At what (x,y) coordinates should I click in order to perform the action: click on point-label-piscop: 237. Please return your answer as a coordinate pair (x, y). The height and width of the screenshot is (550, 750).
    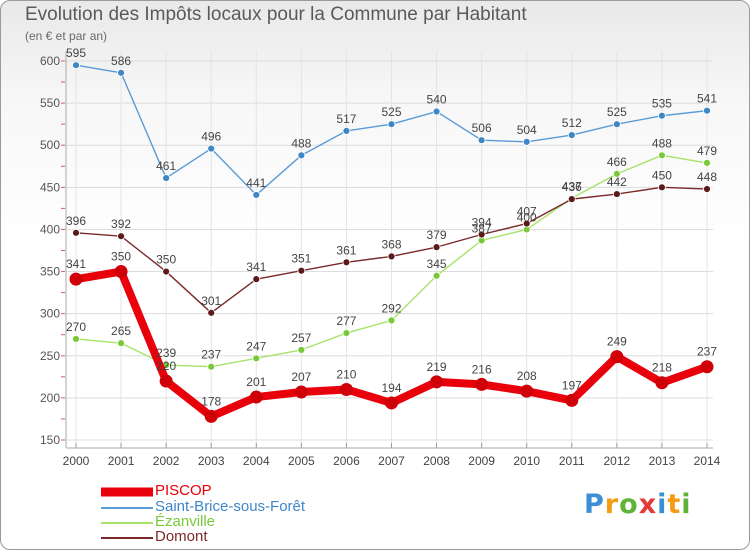
    Looking at the image, I should click on (707, 352).